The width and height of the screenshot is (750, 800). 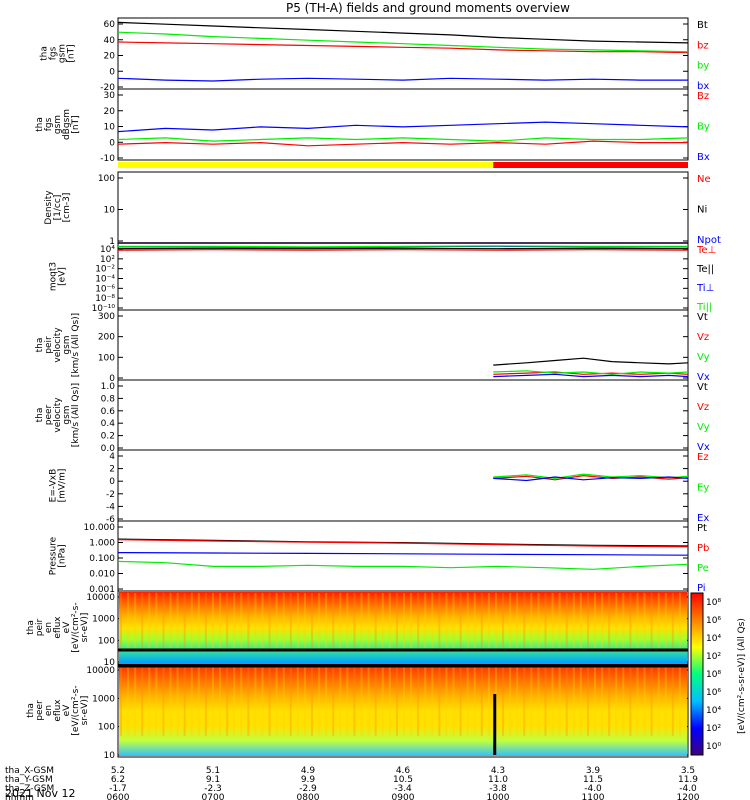 I want to click on y-tick-label: 0.010, so click(x=102, y=575).